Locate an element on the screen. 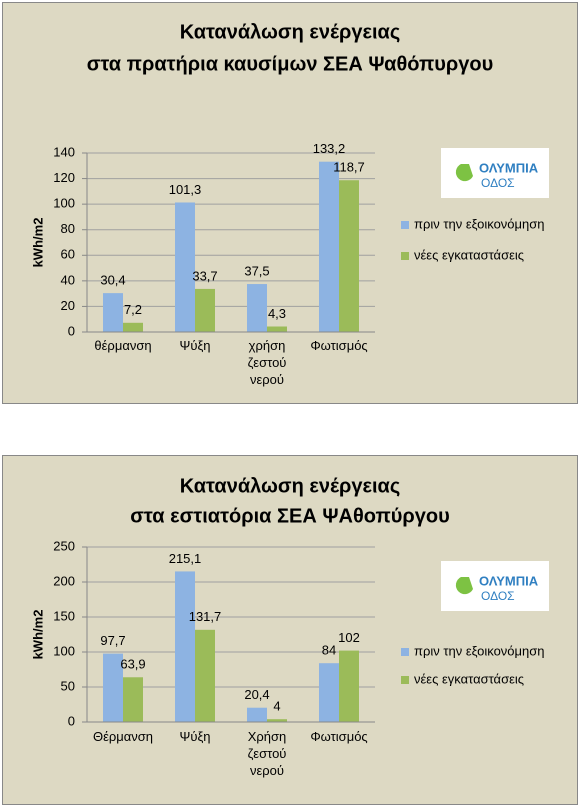 The height and width of the screenshot is (805, 580). data-label: 102 is located at coordinates (349, 637).